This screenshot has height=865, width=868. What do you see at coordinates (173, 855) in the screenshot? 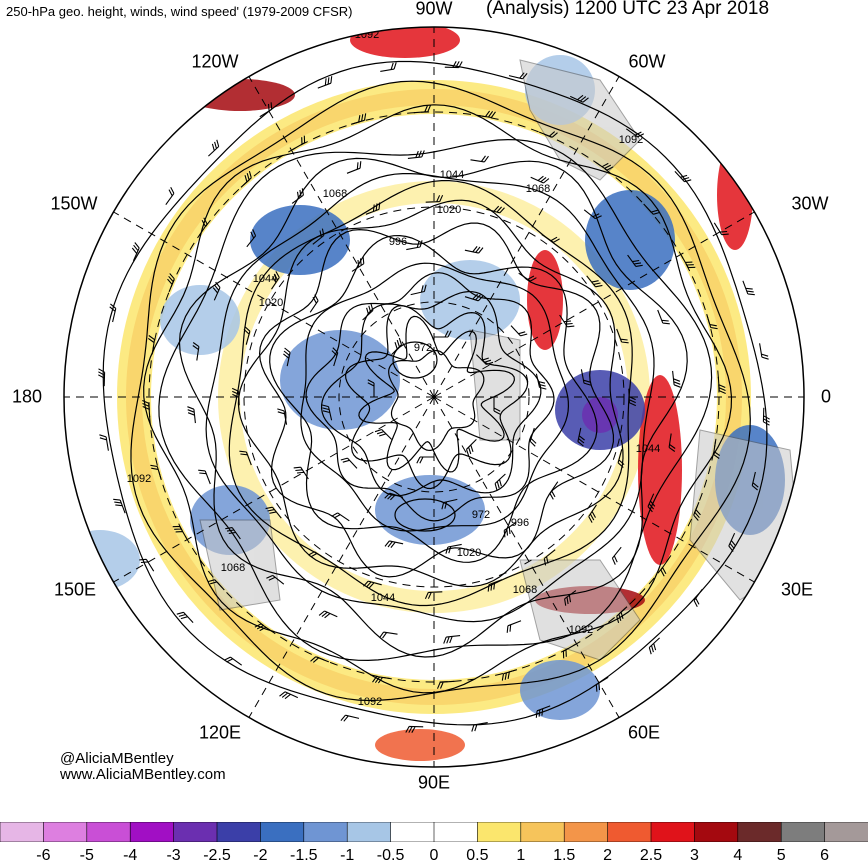
I see `colorbar-tick-label: -3` at bounding box center [173, 855].